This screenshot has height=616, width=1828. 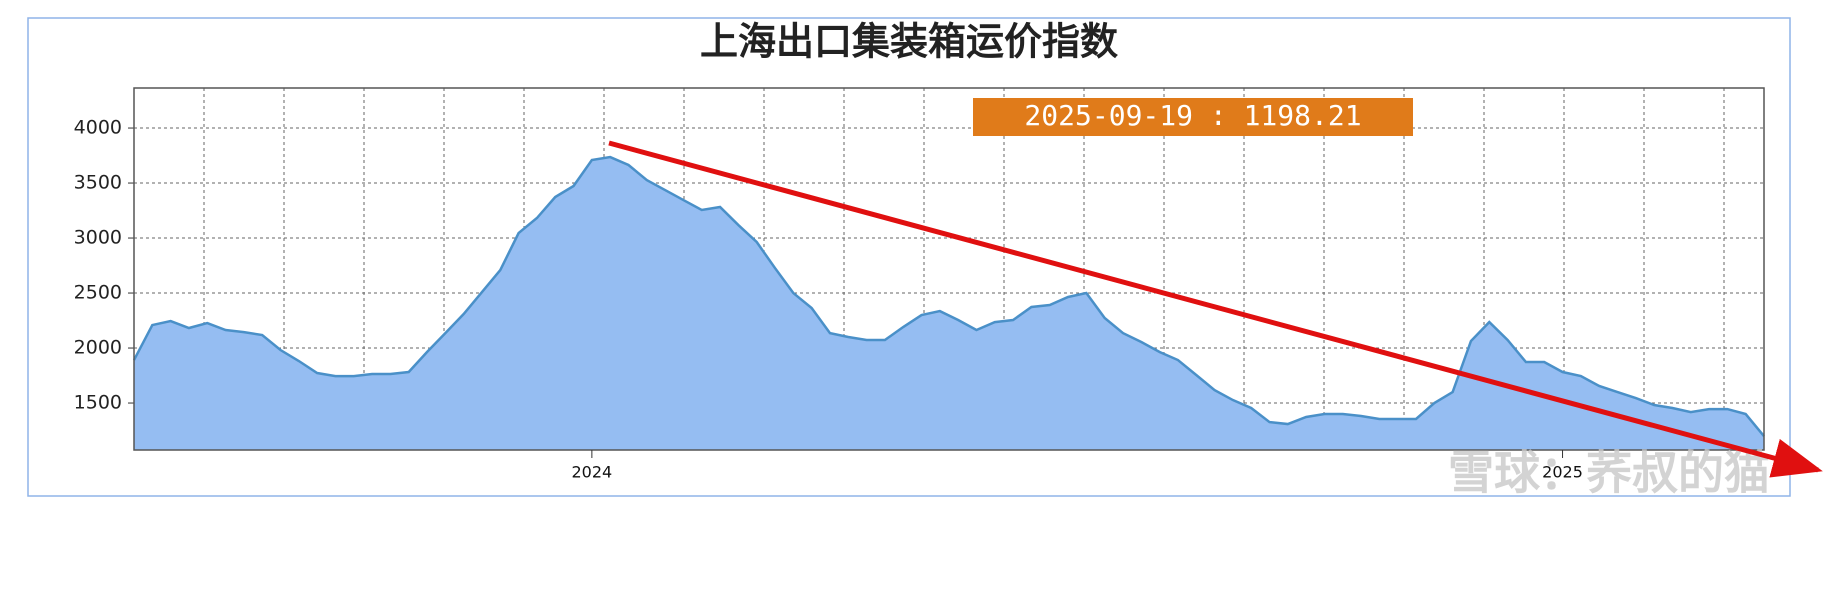 What do you see at coordinates (592, 472) in the screenshot?
I see `x-tick-label: 2024` at bounding box center [592, 472].